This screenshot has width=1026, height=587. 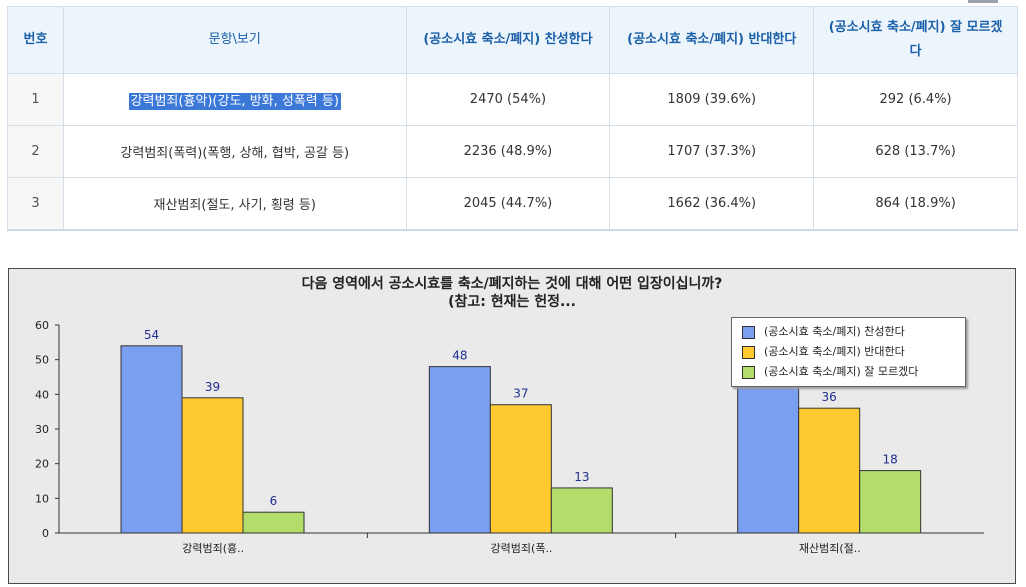 I want to click on bar-value-label: 39, so click(x=212, y=387).